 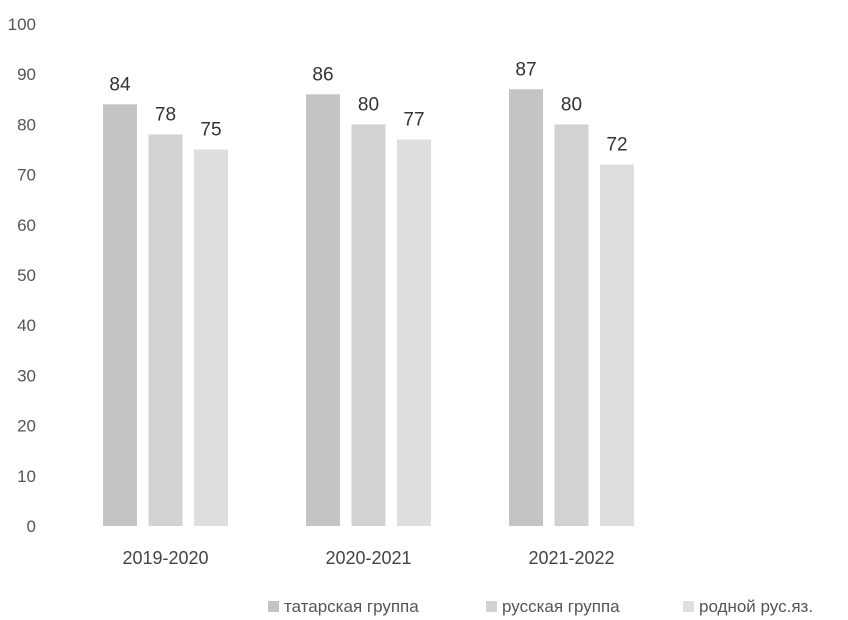 I want to click on x-tick-label: 2020-2021, so click(x=368, y=558).